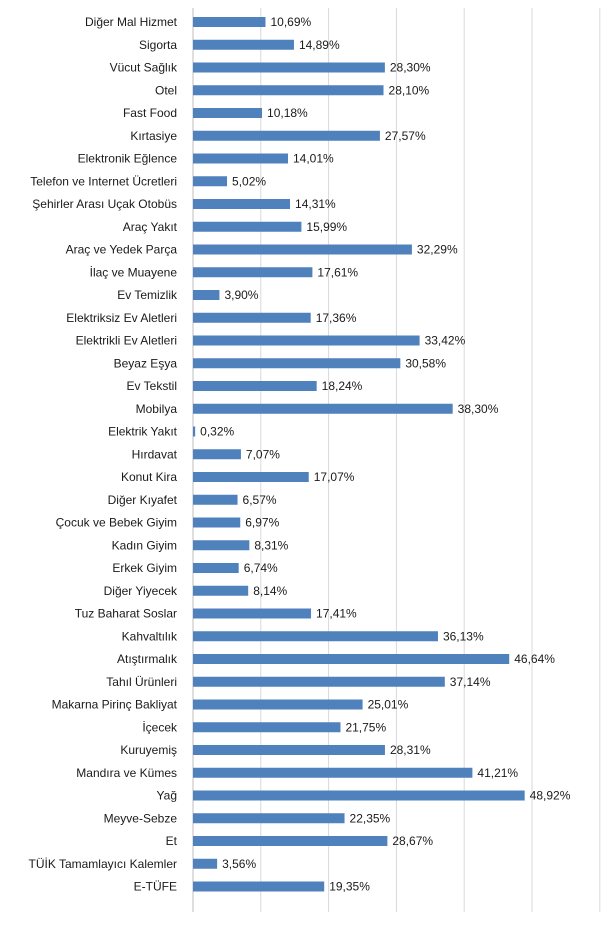 The image size is (607, 947). Describe the element at coordinates (147, 659) in the screenshot. I see `category-label: Atıştırmalık` at that location.